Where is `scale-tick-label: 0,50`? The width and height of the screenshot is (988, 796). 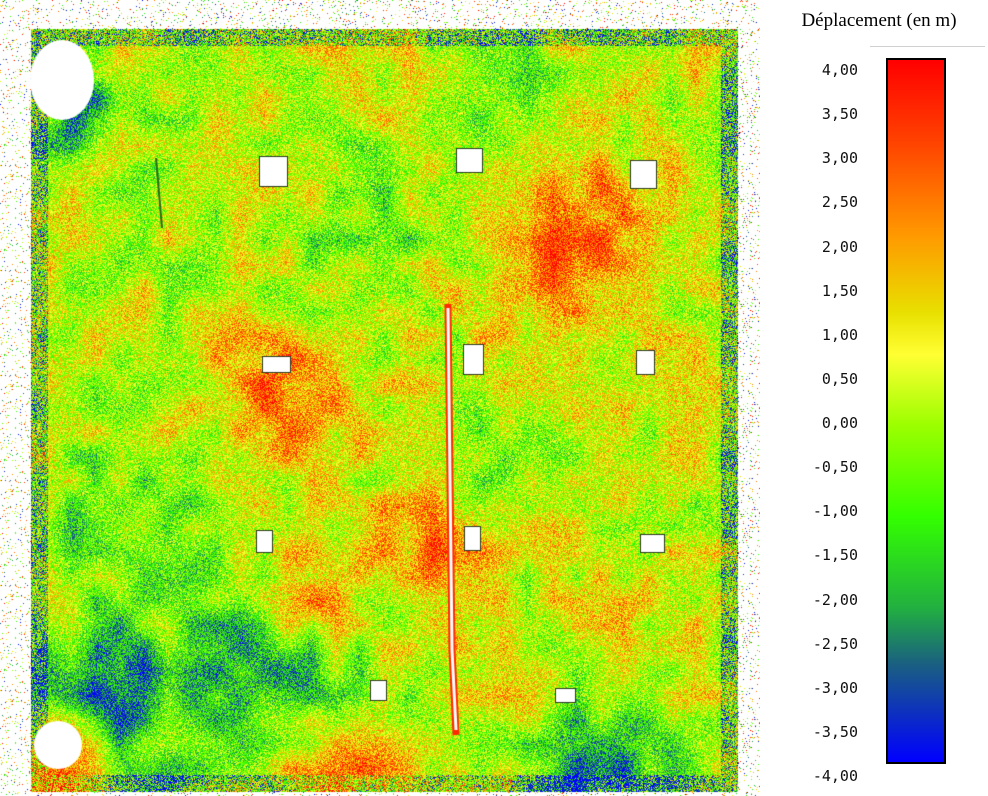
scale-tick-label: 0,50 is located at coordinates (839, 378).